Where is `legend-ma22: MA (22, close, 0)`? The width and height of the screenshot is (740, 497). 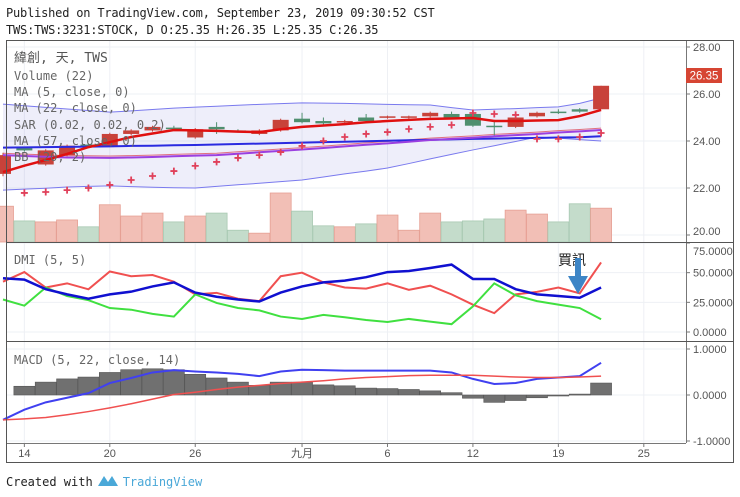 legend-ma22: MA (22, close, 0) is located at coordinates (75, 108).